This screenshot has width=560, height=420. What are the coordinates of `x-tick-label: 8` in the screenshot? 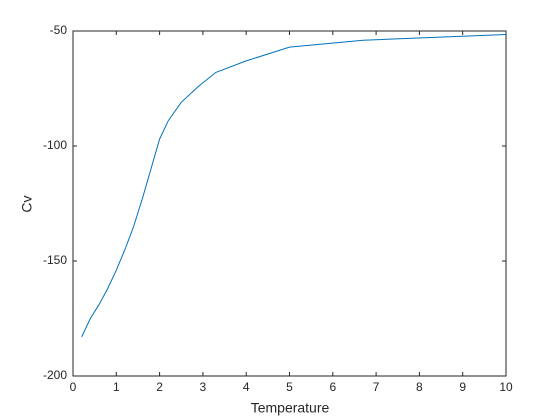 It's located at (419, 387).